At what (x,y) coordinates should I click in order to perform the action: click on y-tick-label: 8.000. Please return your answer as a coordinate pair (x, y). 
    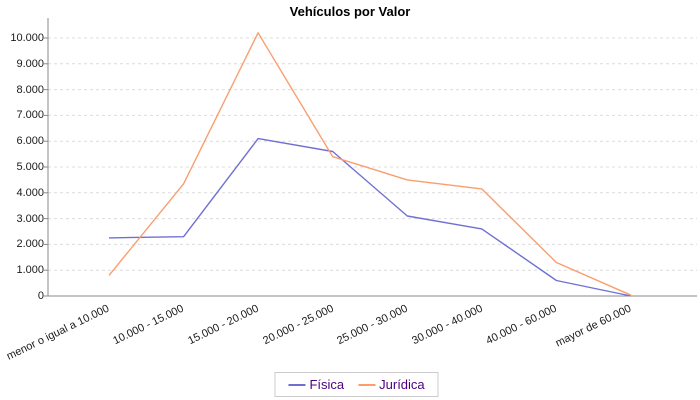
    Looking at the image, I should click on (30, 89).